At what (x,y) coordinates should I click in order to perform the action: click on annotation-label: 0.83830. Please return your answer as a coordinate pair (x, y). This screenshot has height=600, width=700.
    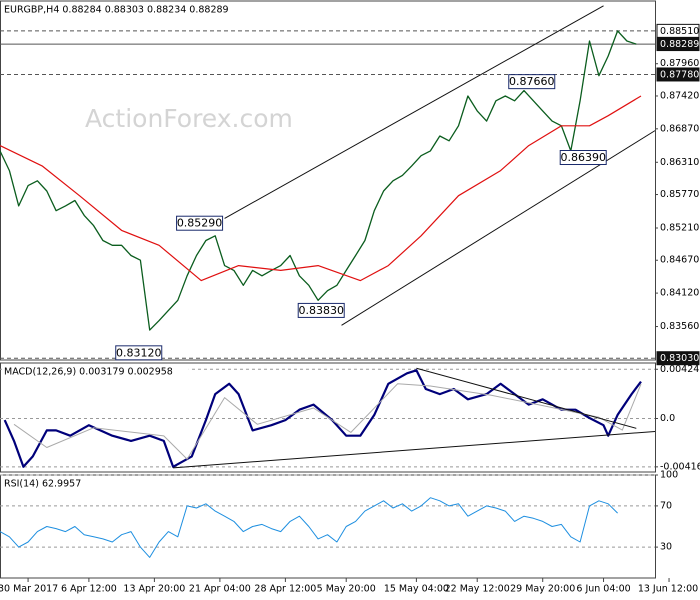
    Looking at the image, I should click on (321, 310).